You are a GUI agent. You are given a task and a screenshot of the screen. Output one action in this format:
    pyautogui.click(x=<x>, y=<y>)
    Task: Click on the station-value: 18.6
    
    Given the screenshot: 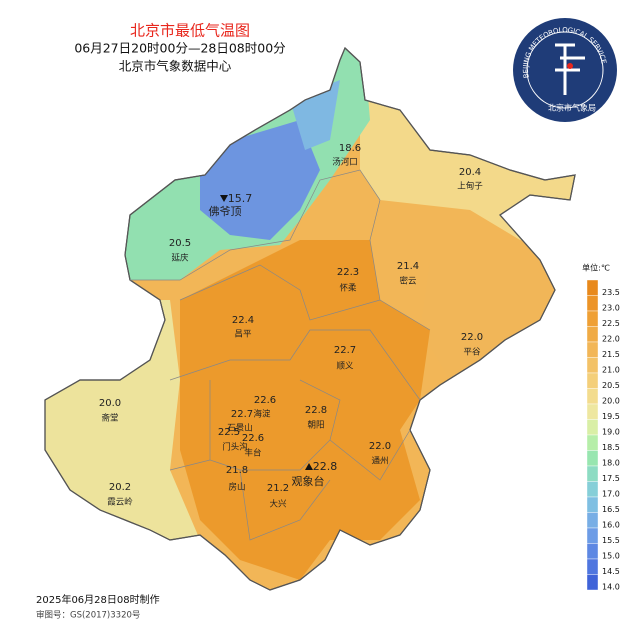 What is the action you would take?
    pyautogui.click(x=350, y=148)
    